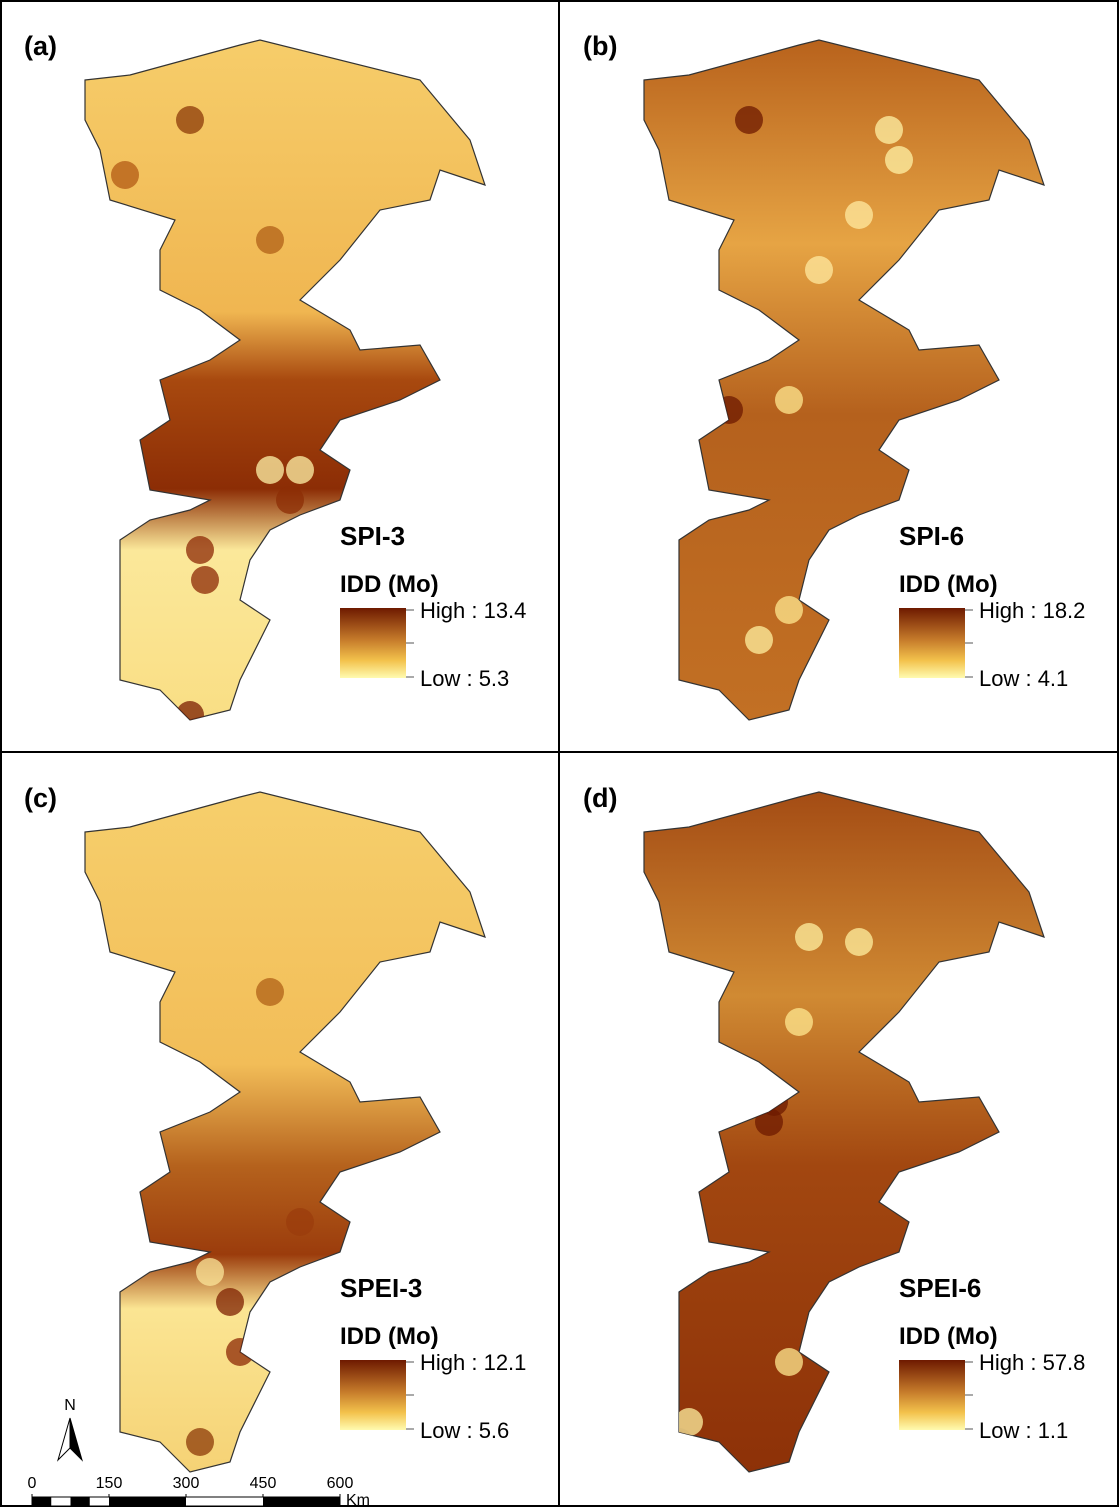 Image resolution: width=1119 pixels, height=1507 pixels. Describe the element at coordinates (70, 1429) in the screenshot. I see `north-arrow: N` at that location.